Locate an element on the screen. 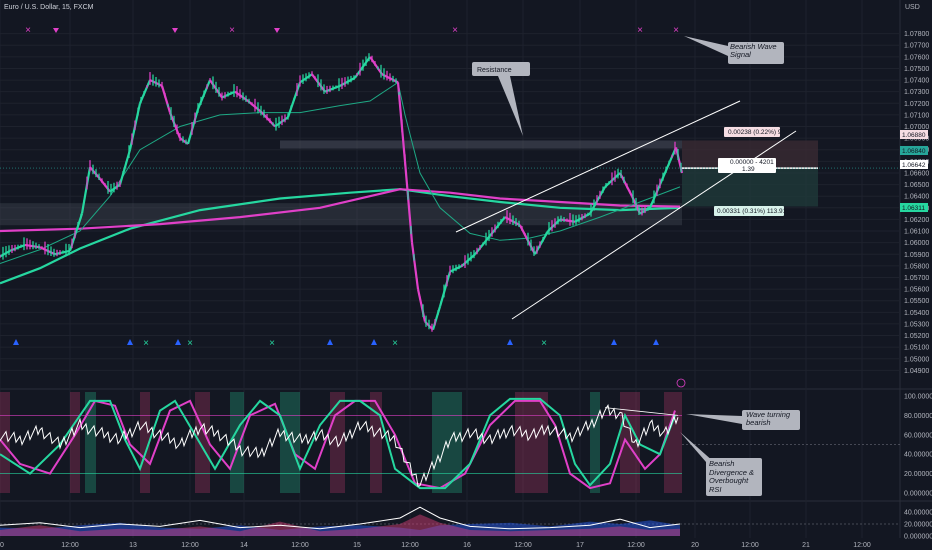  price-tick-label: 1.07600 is located at coordinates (916, 57).